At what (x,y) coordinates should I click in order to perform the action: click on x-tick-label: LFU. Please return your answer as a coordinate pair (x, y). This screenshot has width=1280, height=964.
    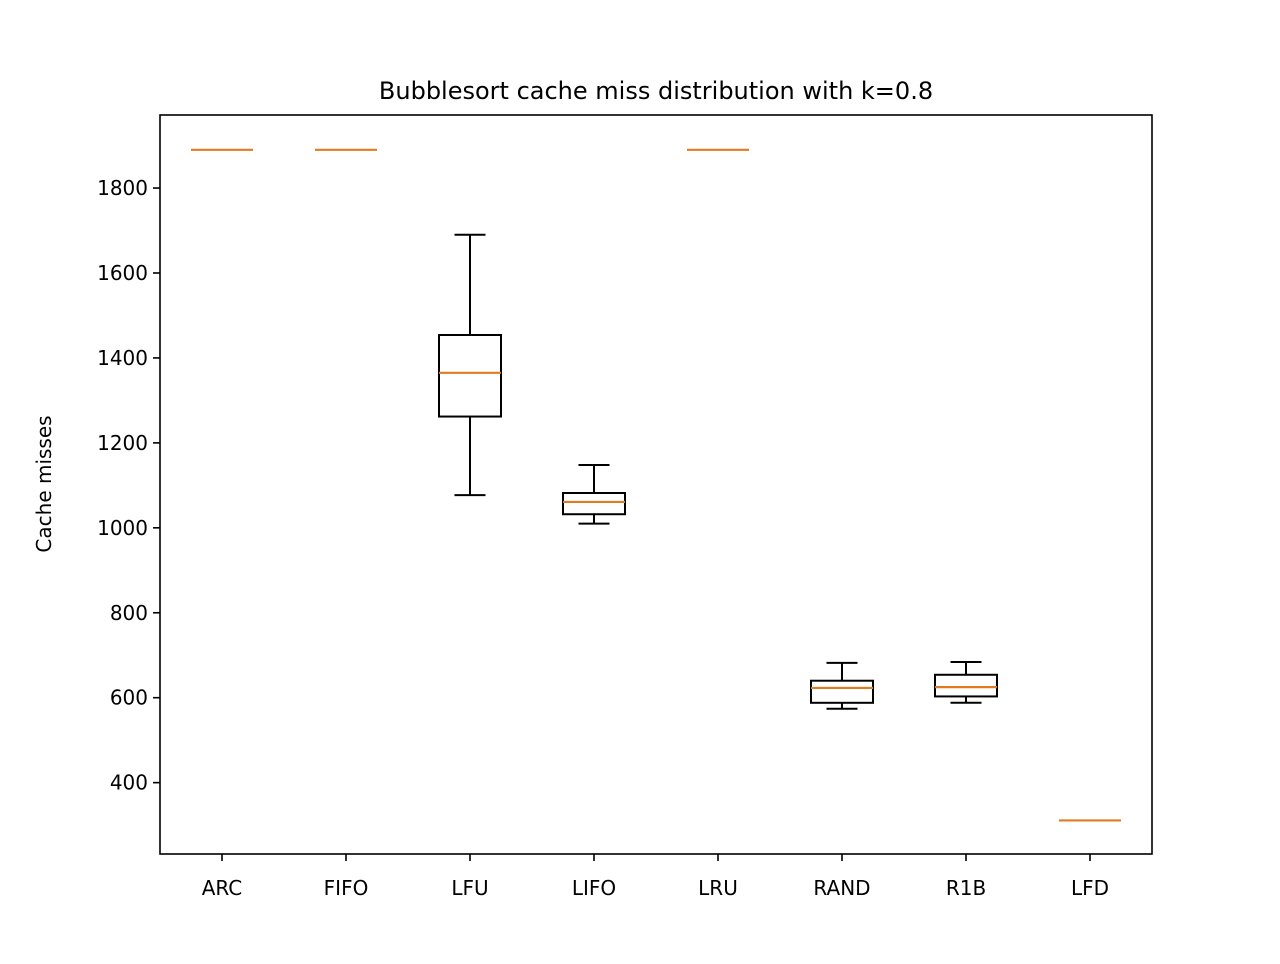
    Looking at the image, I should click on (469, 888).